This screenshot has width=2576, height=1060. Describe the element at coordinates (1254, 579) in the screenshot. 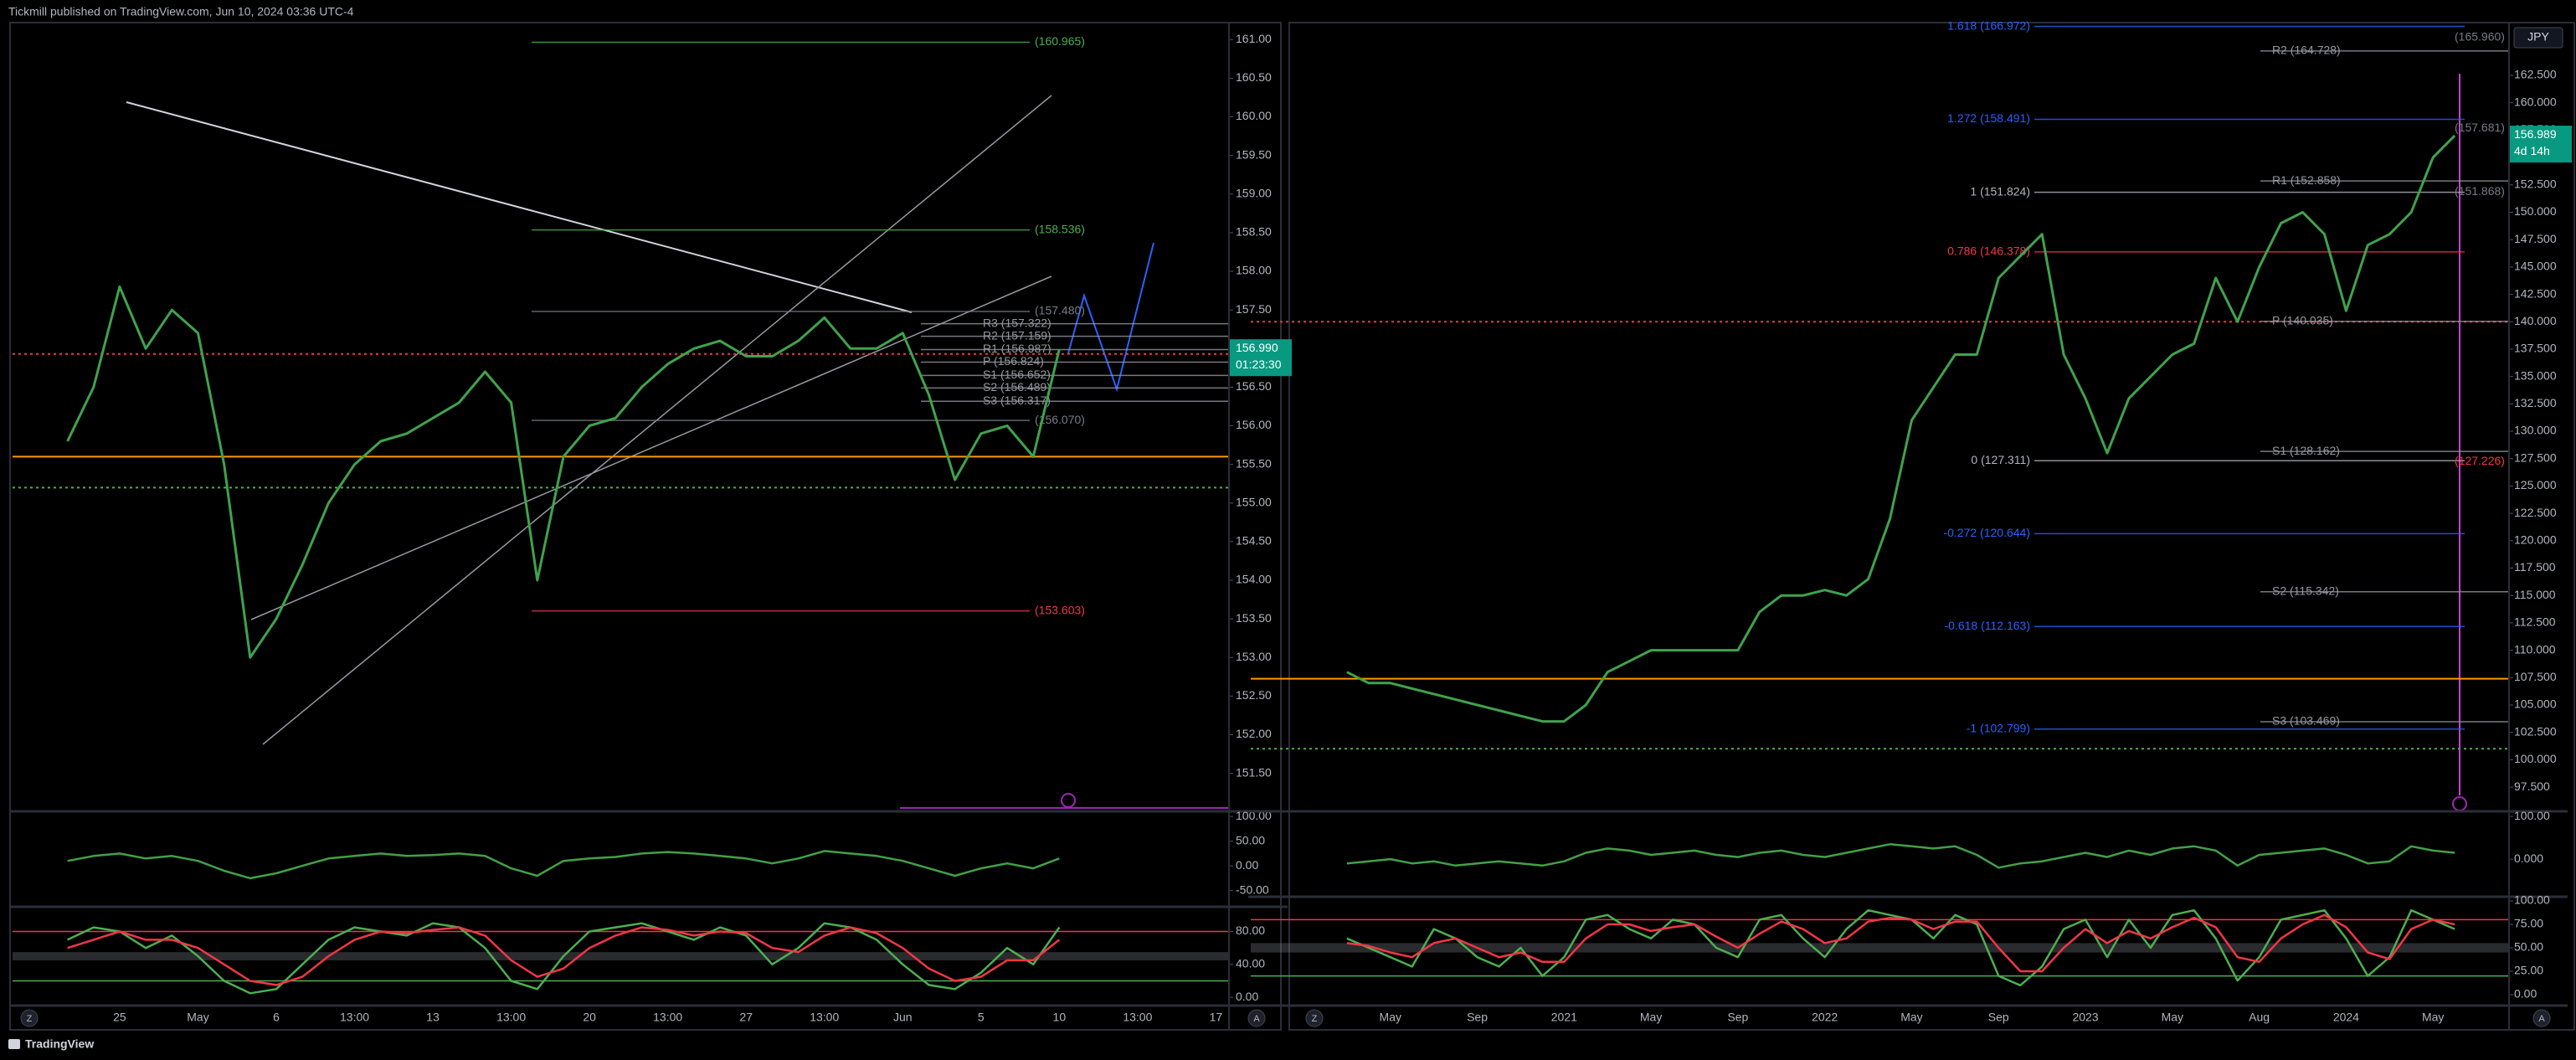

I see `y-tick-label: 154.00` at that location.